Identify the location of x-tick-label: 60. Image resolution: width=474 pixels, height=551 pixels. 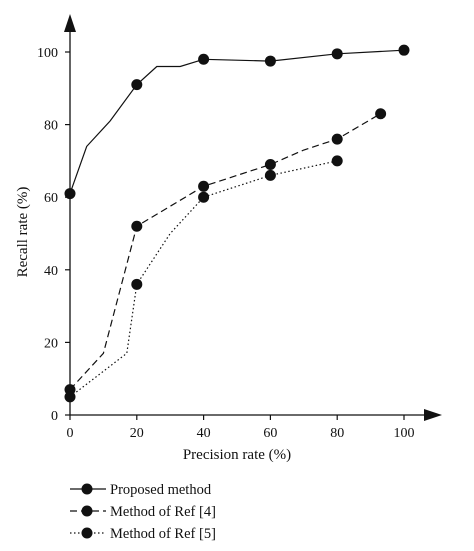
(270, 433).